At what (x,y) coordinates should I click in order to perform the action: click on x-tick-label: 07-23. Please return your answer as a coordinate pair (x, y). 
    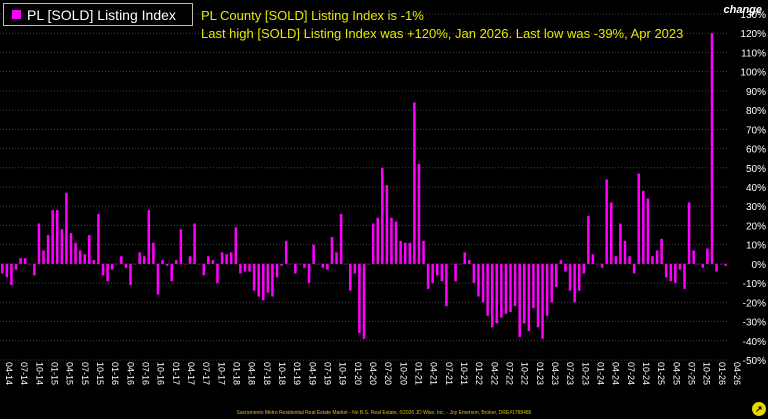
    Looking at the image, I should click on (570, 373).